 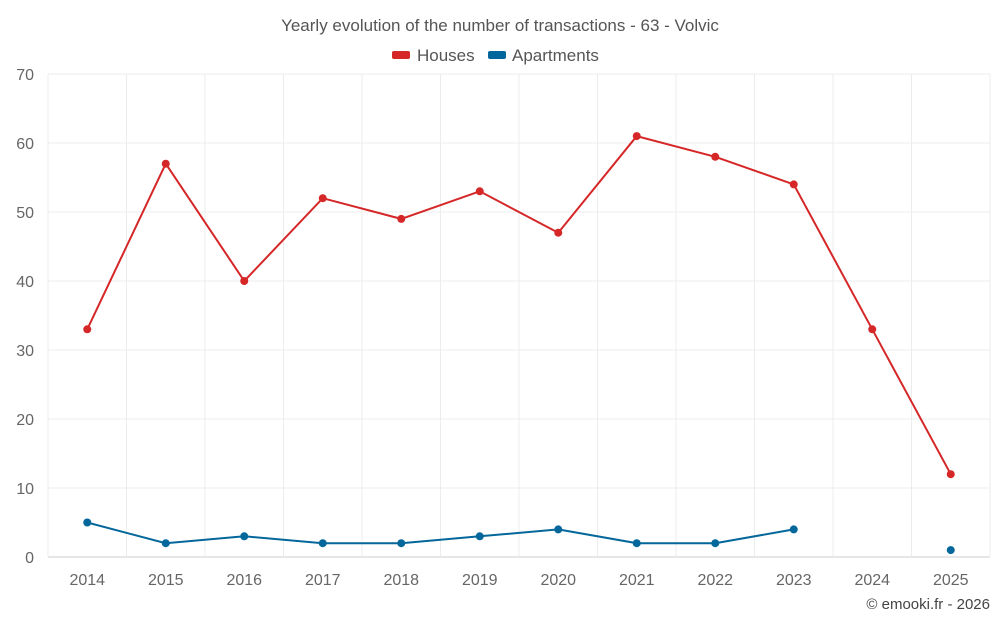 I want to click on x-tick-label: 2024, so click(x=872, y=580).